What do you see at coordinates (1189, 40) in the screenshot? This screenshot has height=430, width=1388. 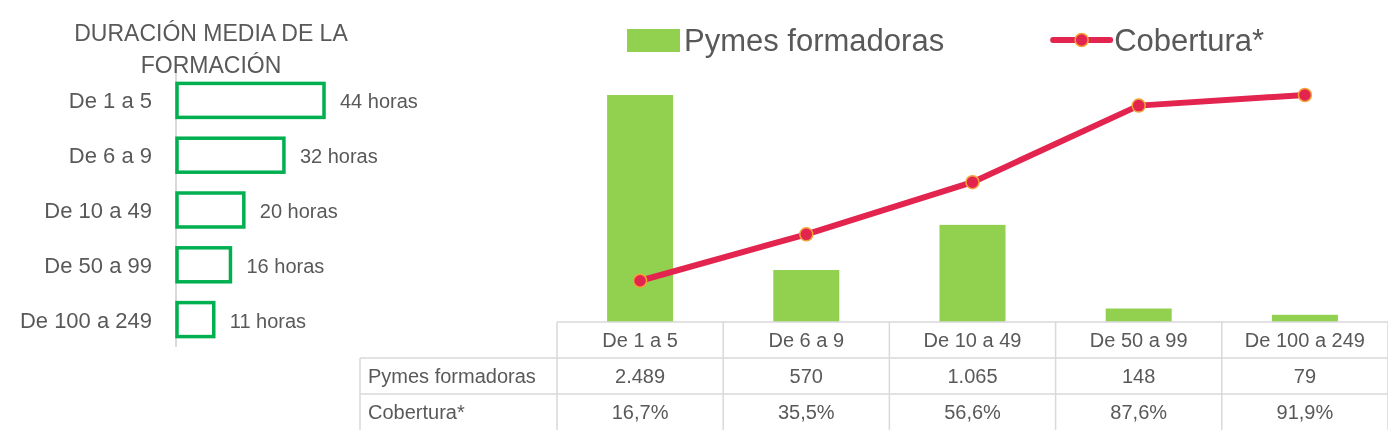 I see `legend-label: Cobertura*` at bounding box center [1189, 40].